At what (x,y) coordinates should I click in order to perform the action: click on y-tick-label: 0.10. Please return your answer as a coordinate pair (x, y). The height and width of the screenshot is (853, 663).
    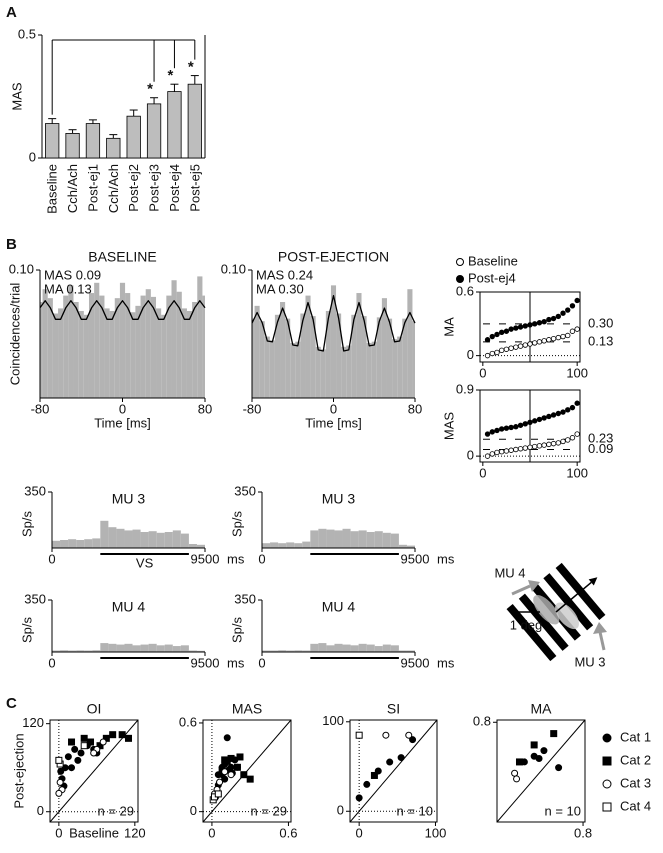
    Looking at the image, I should click on (21, 268).